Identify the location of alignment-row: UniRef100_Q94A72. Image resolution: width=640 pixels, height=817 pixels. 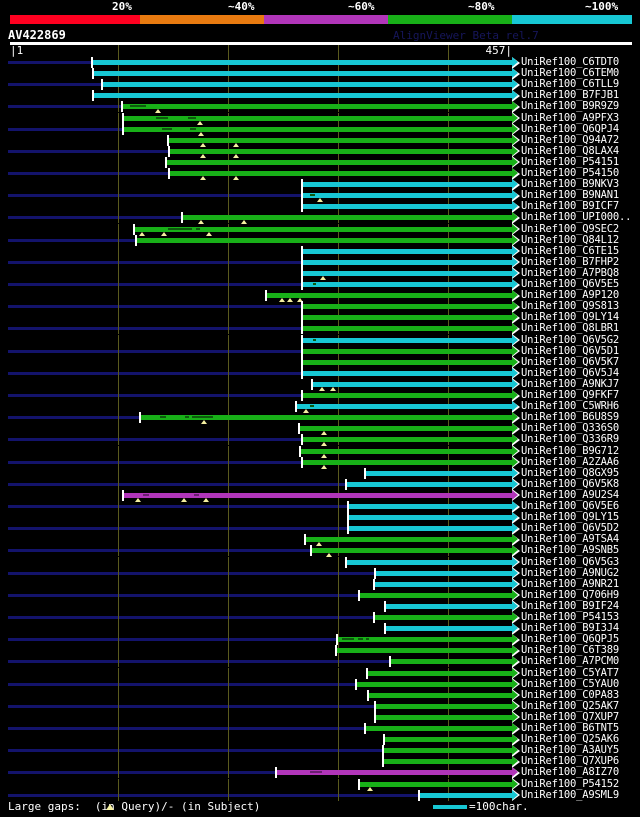
(320, 140).